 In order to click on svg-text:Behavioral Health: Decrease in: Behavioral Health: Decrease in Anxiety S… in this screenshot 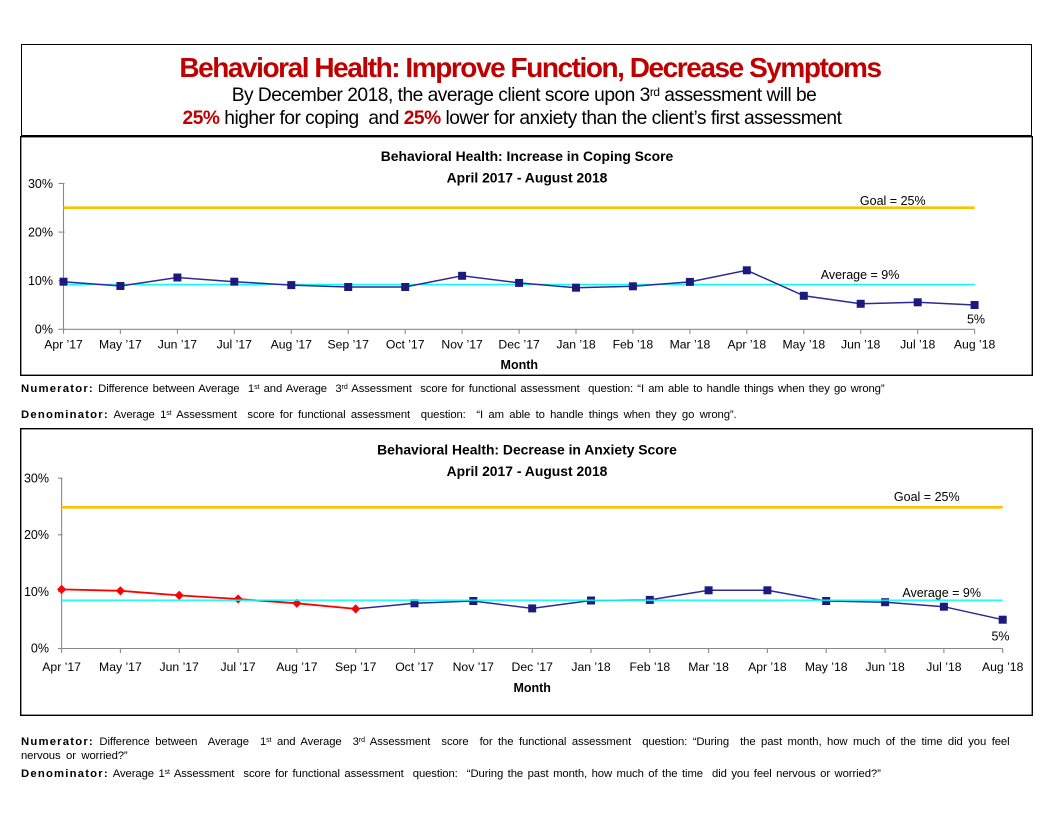, I will do `click(527, 450)`.